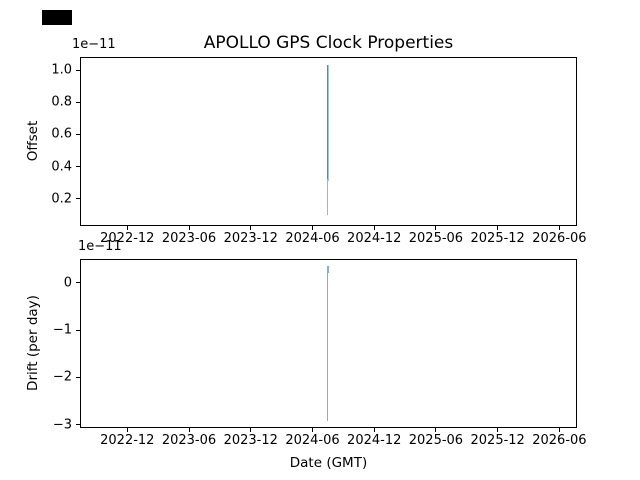  Describe the element at coordinates (61, 167) in the screenshot. I see `y-tick-label: 0.4` at that location.